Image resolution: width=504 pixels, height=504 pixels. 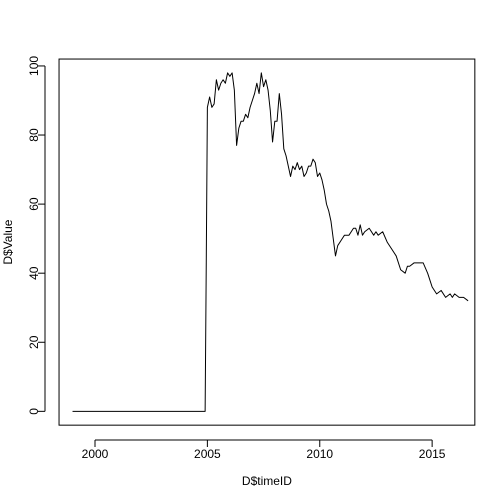 I want to click on y-tick-label: 20, so click(x=34, y=342).